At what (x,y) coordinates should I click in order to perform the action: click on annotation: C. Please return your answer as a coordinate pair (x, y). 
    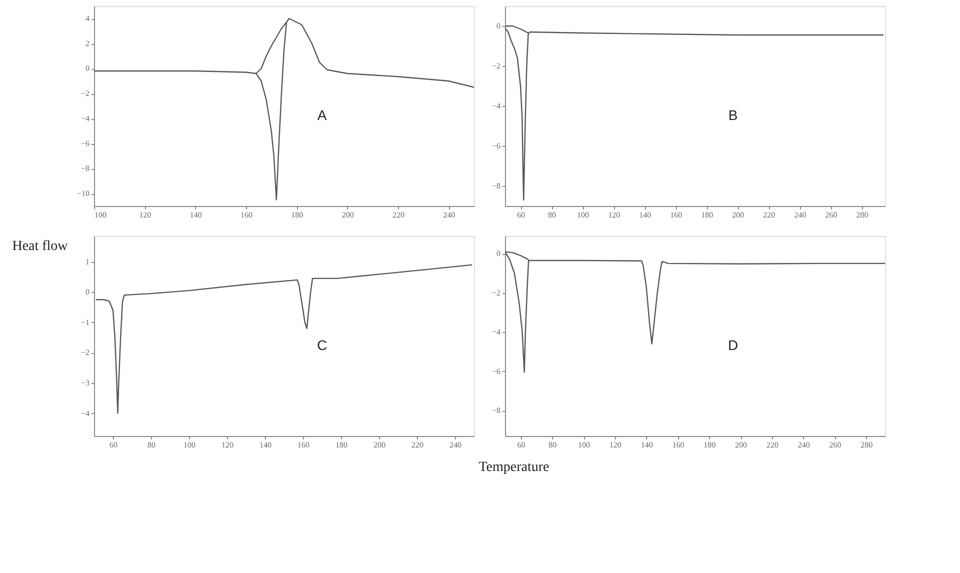
    Looking at the image, I should click on (322, 345).